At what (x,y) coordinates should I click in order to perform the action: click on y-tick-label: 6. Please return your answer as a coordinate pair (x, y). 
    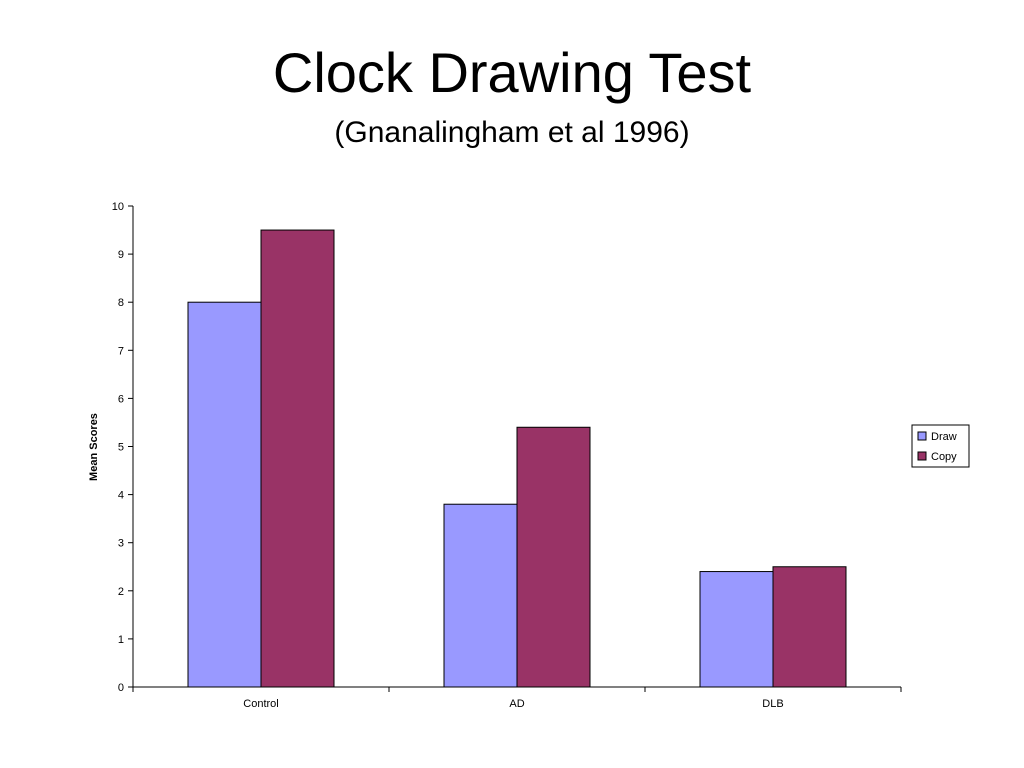
    Looking at the image, I should click on (121, 399).